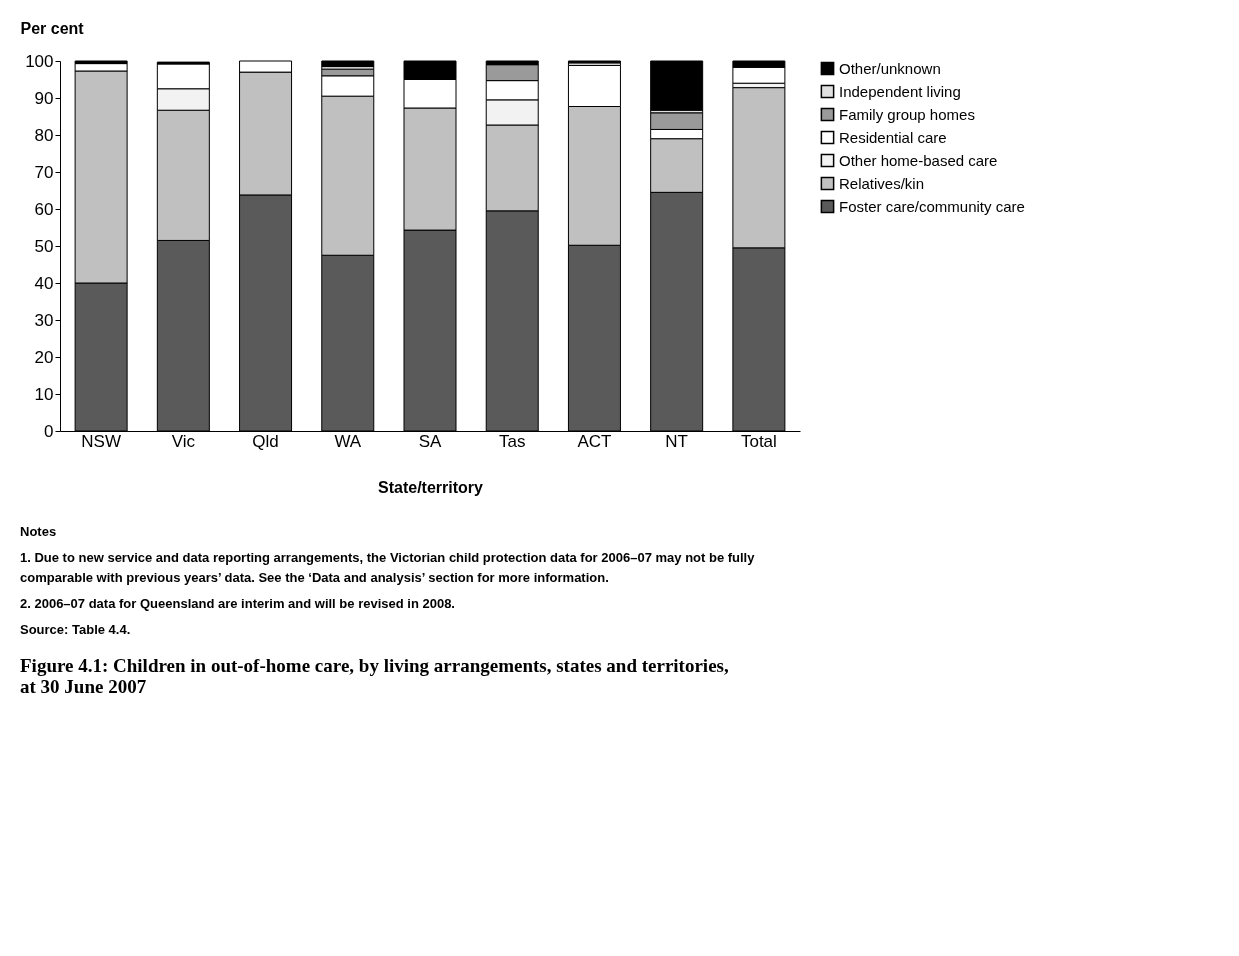 The width and height of the screenshot is (1239, 956). I want to click on y-axis-title: Per cent, so click(52, 28).